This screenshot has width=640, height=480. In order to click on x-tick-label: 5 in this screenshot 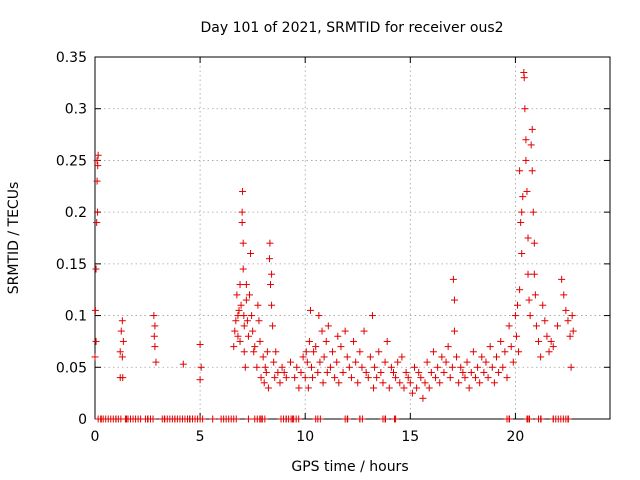, I will do `click(200, 437)`.